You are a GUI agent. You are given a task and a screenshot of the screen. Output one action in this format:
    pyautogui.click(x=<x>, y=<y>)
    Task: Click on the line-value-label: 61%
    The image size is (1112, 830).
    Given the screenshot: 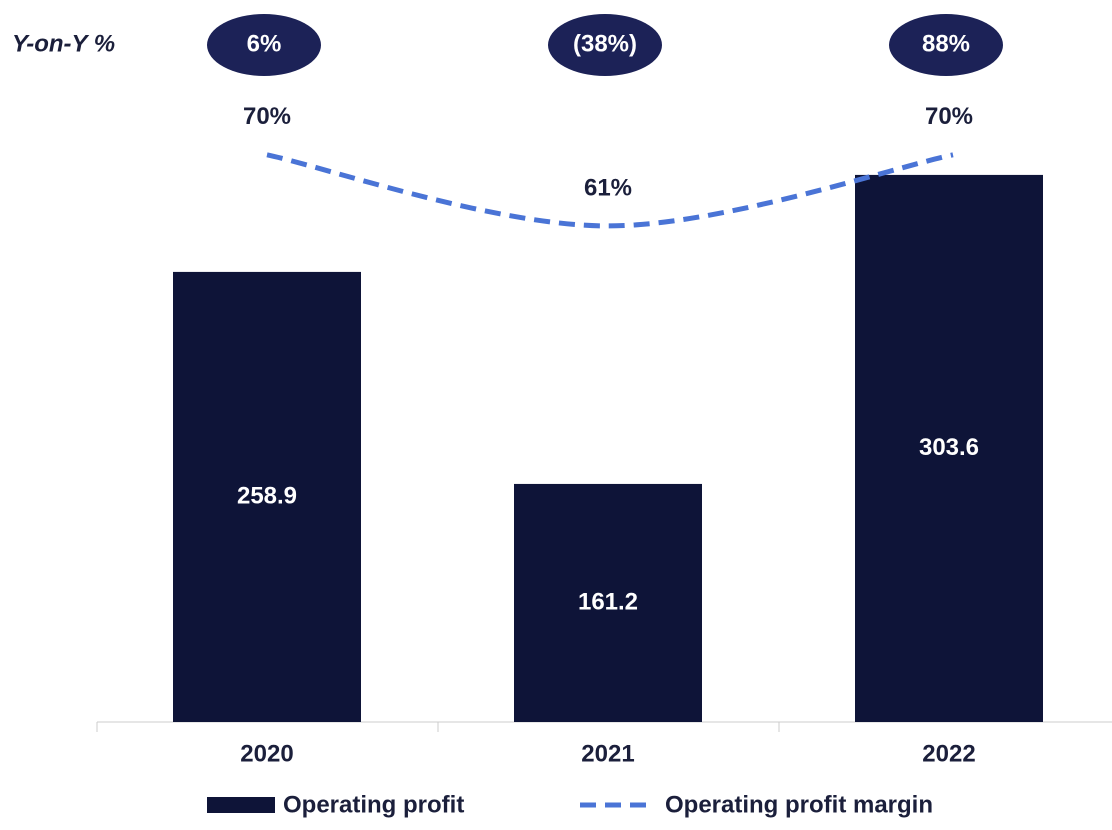 What is the action you would take?
    pyautogui.click(x=608, y=187)
    